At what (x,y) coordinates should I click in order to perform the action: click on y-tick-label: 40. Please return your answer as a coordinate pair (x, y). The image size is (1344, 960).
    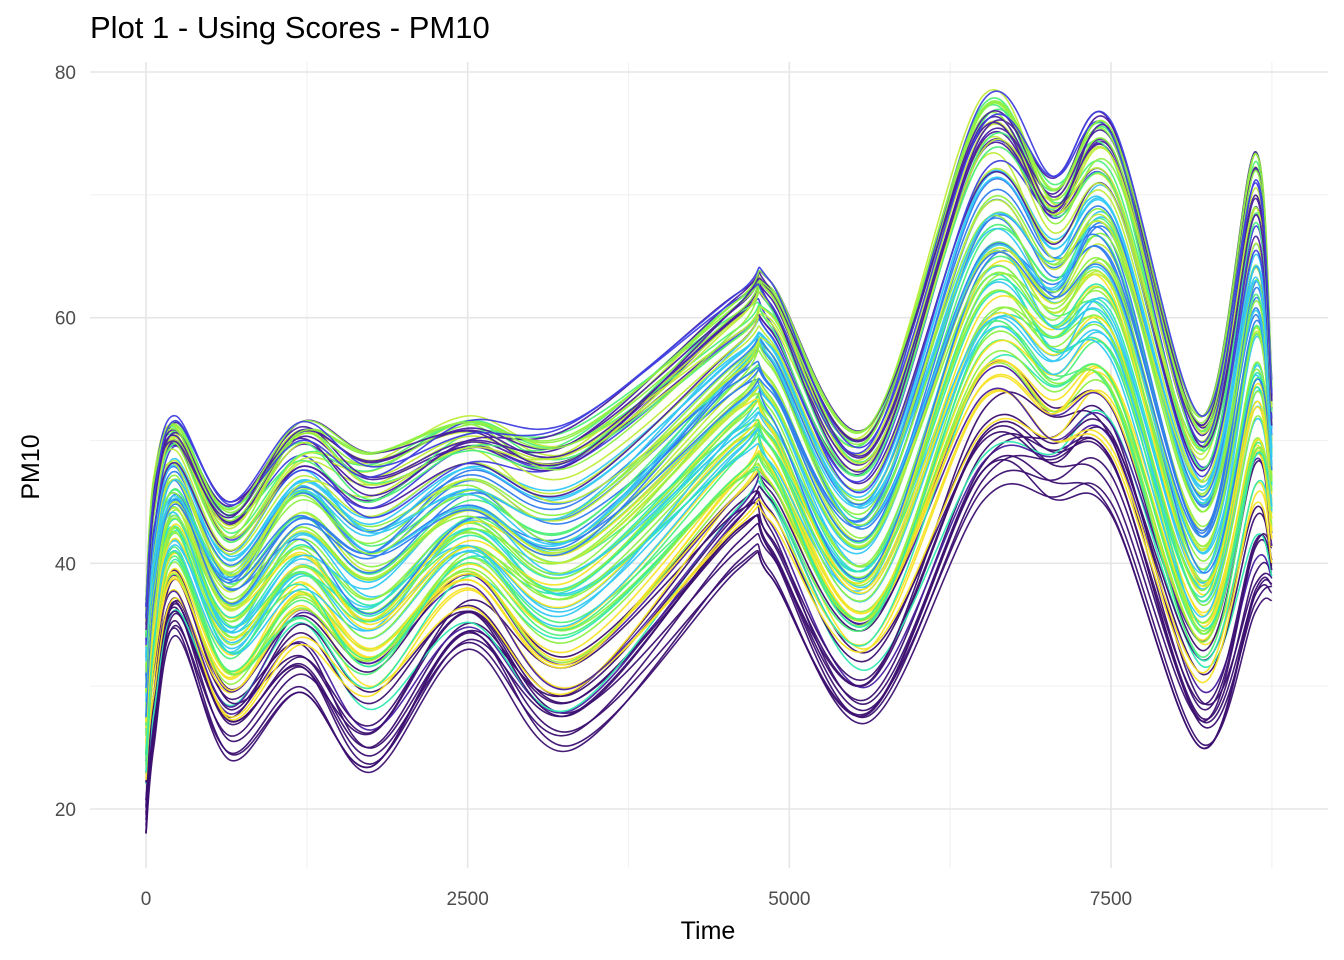
    Looking at the image, I should click on (65, 564).